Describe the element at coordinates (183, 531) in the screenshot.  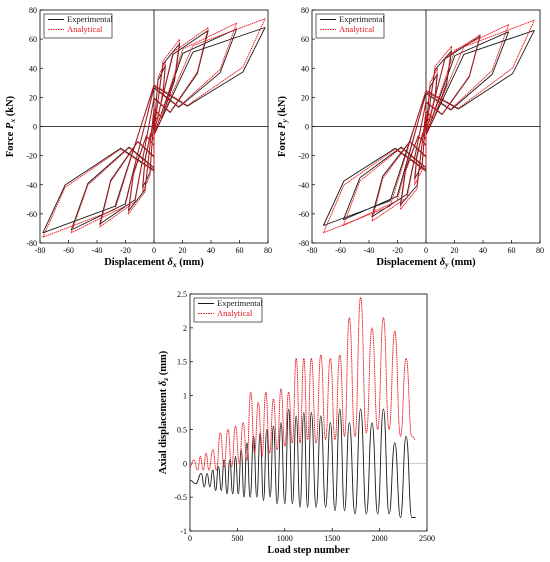
I see `y-tick-label: -1` at that location.